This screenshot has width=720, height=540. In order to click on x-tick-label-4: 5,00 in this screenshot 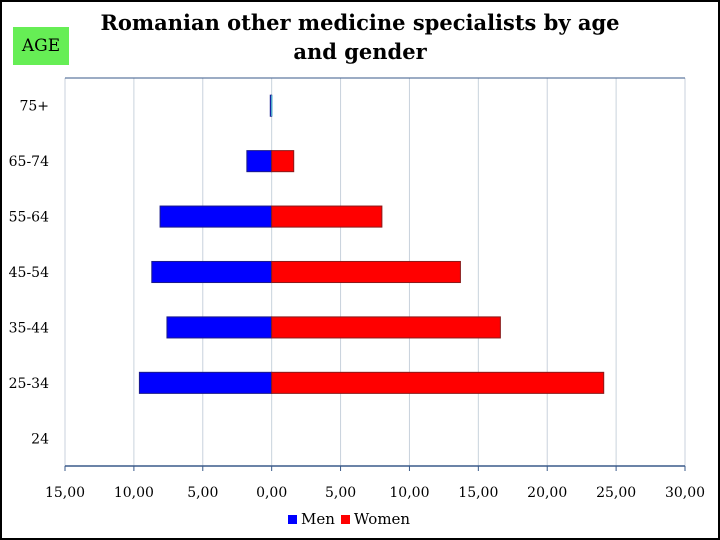, I will do `click(340, 493)`.